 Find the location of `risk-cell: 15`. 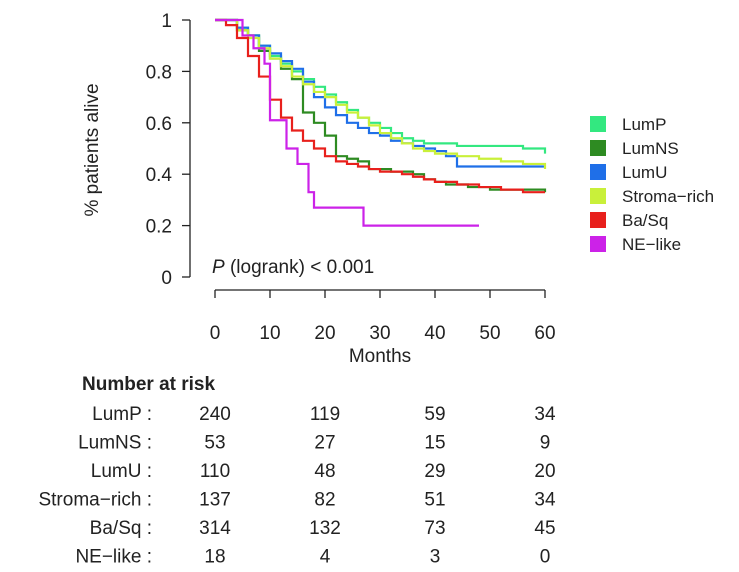

risk-cell: 15 is located at coordinates (434, 443).